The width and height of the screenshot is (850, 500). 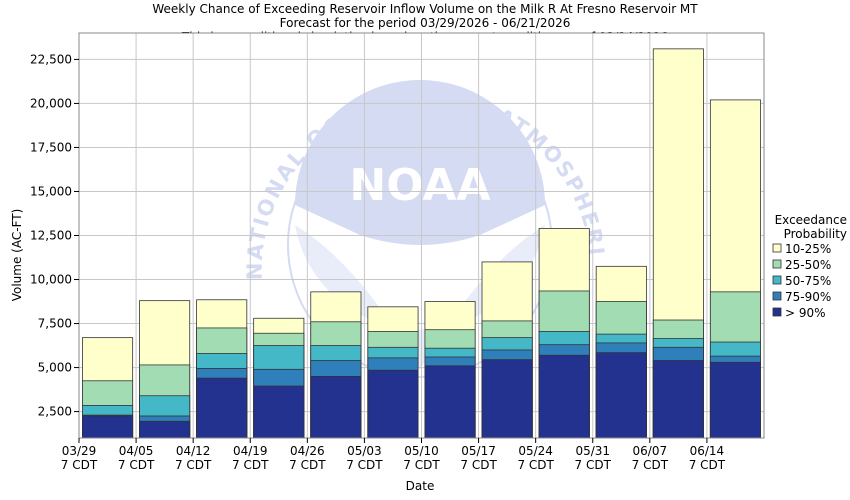 What do you see at coordinates (51, 280) in the screenshot?
I see `y-tick-label: 10,000` at bounding box center [51, 280].